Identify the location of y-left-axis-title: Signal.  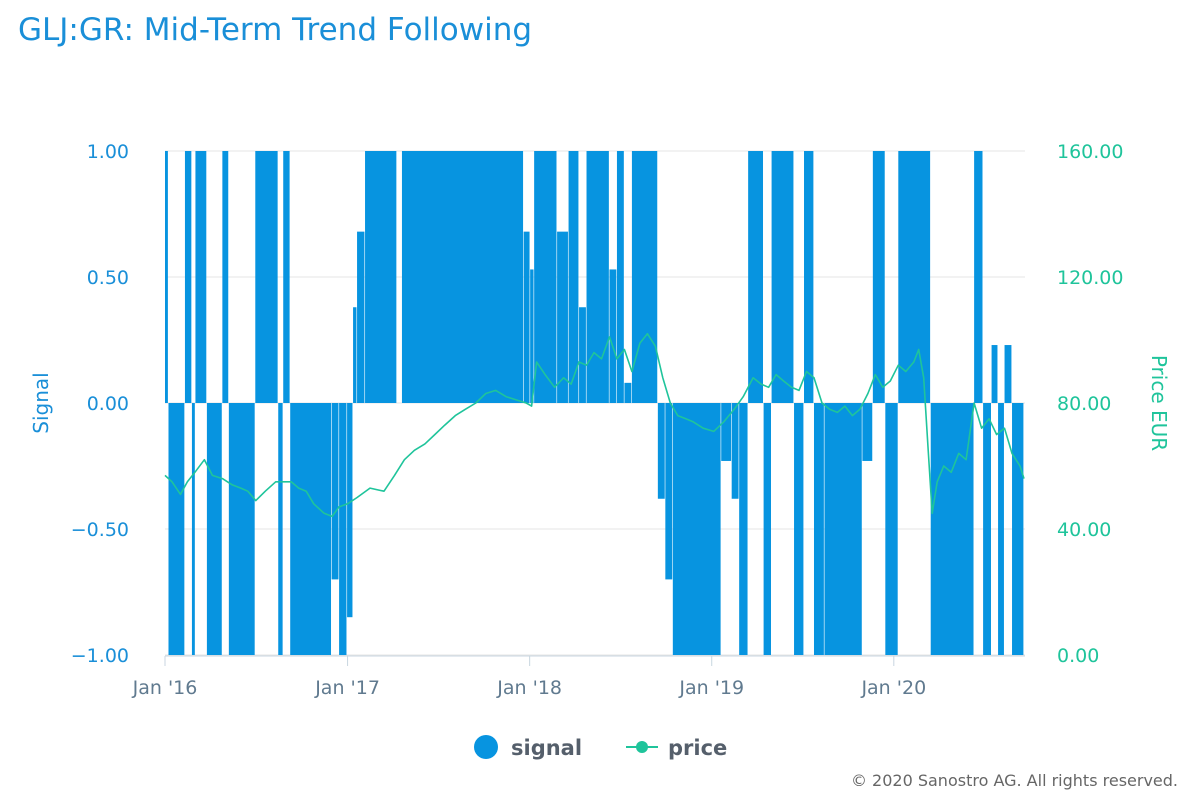
(41, 402).